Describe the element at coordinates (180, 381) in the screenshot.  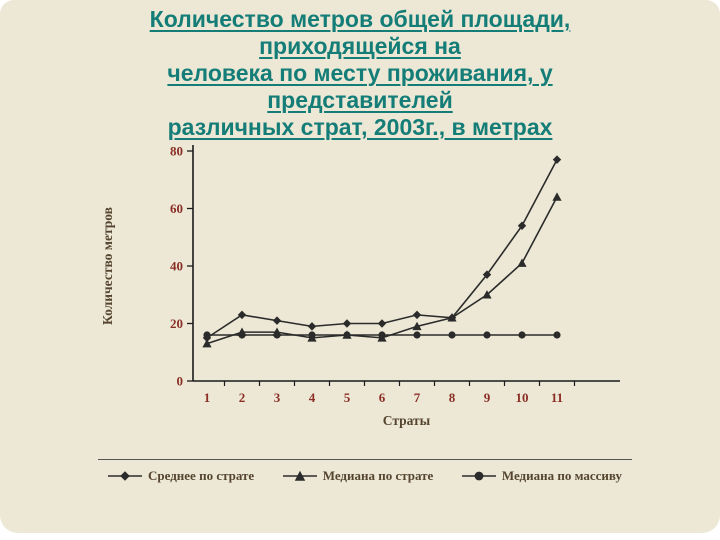
I see `svg-text: 0` at that location.